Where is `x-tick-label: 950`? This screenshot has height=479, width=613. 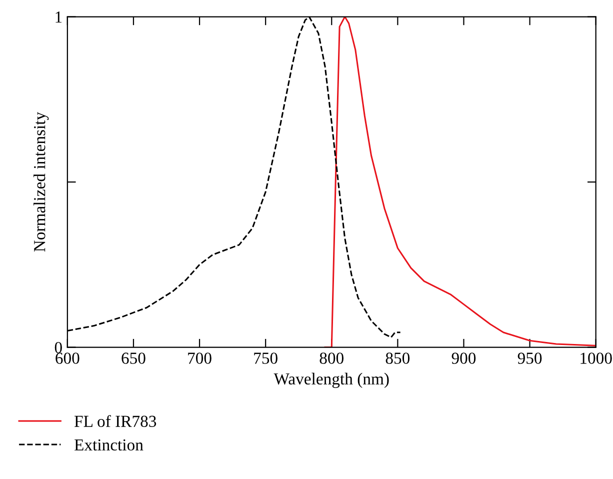
x-tick-label: 950 is located at coordinates (530, 358).